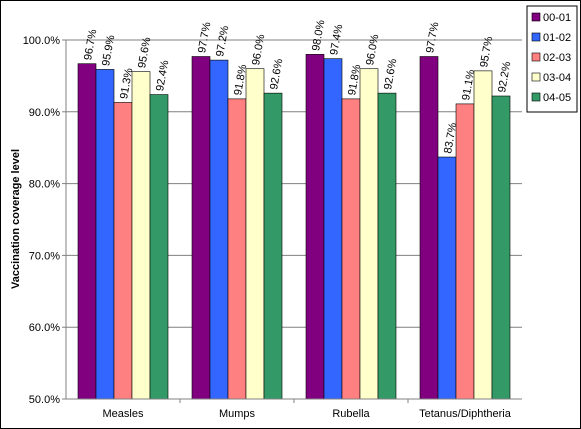  I want to click on legend-label: 02-03, so click(557, 58).